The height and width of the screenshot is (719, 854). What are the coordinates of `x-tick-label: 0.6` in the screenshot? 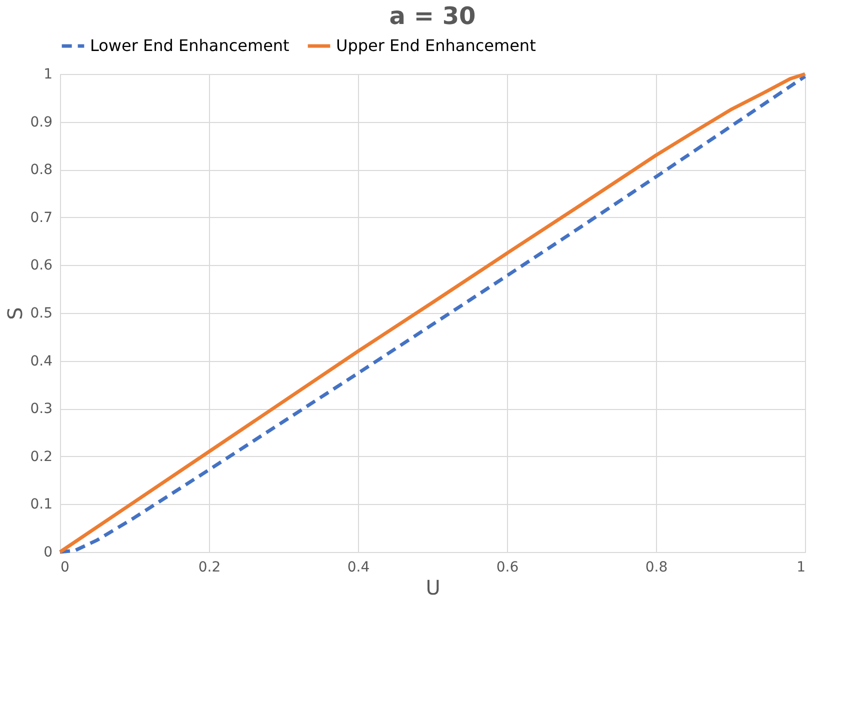 It's located at (507, 568).